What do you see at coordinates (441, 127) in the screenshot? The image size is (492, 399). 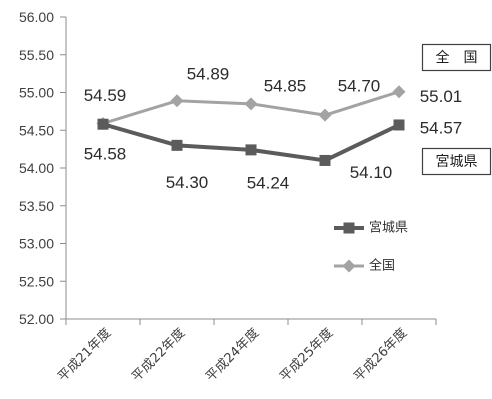 I see `miyagi-data-label: 54.57` at bounding box center [441, 127].